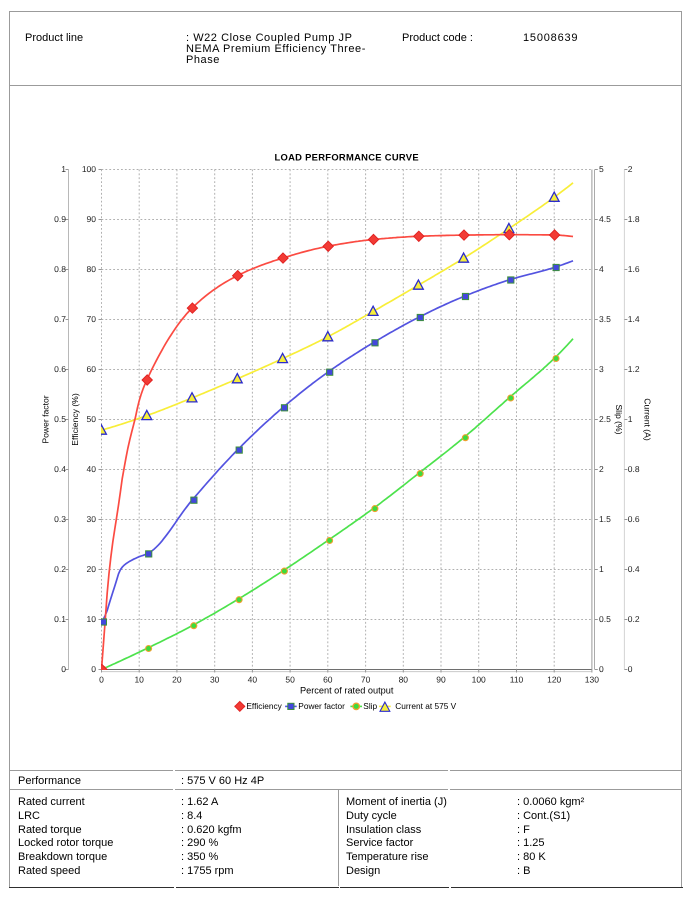 The image size is (695, 898). Describe the element at coordinates (634, 269) in the screenshot. I see `svg-text: 1.6` at that location.